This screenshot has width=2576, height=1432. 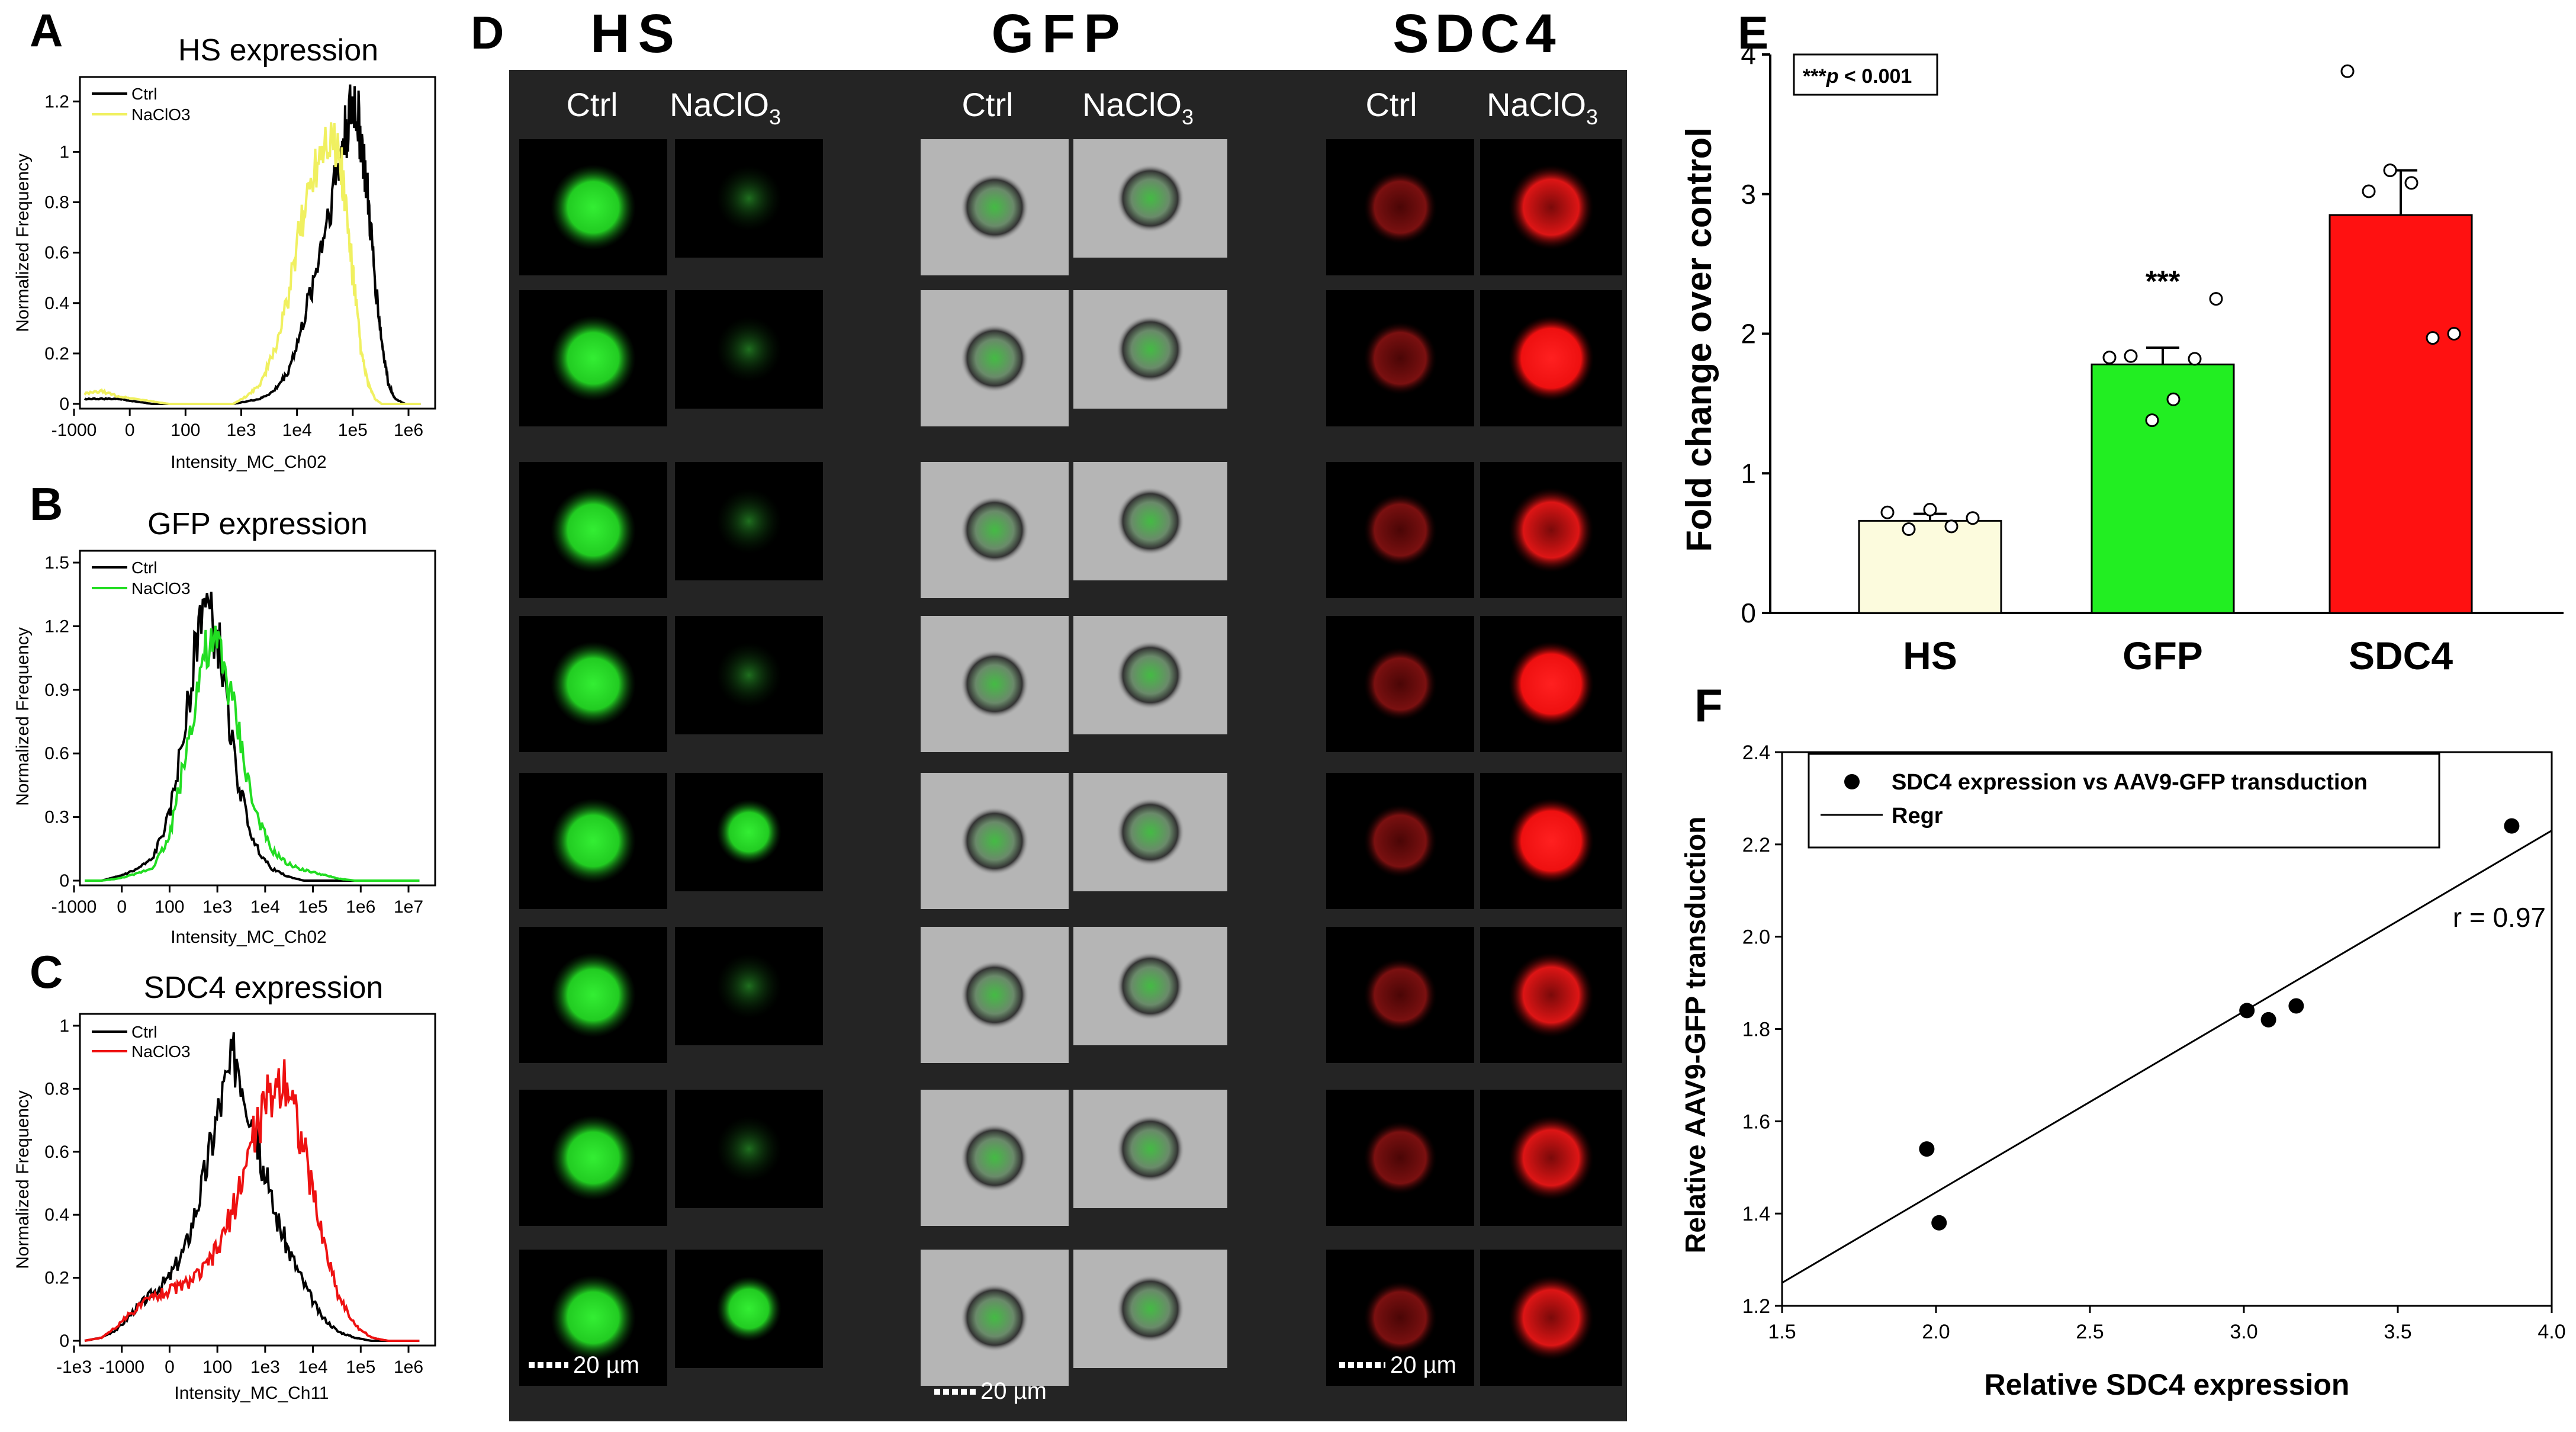 What do you see at coordinates (1756, 845) in the screenshot?
I see `ytick-label: 2.2` at bounding box center [1756, 845].